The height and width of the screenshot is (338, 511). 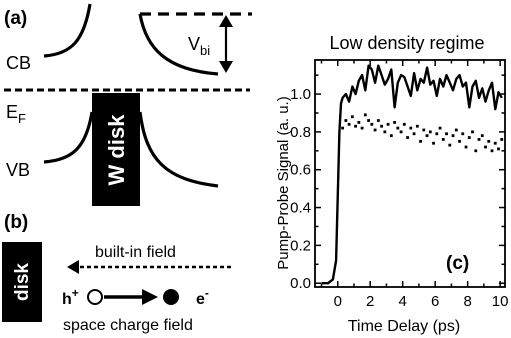 What do you see at coordinates (128, 325) in the screenshot?
I see `space-charge-field-label: space charge field` at bounding box center [128, 325].